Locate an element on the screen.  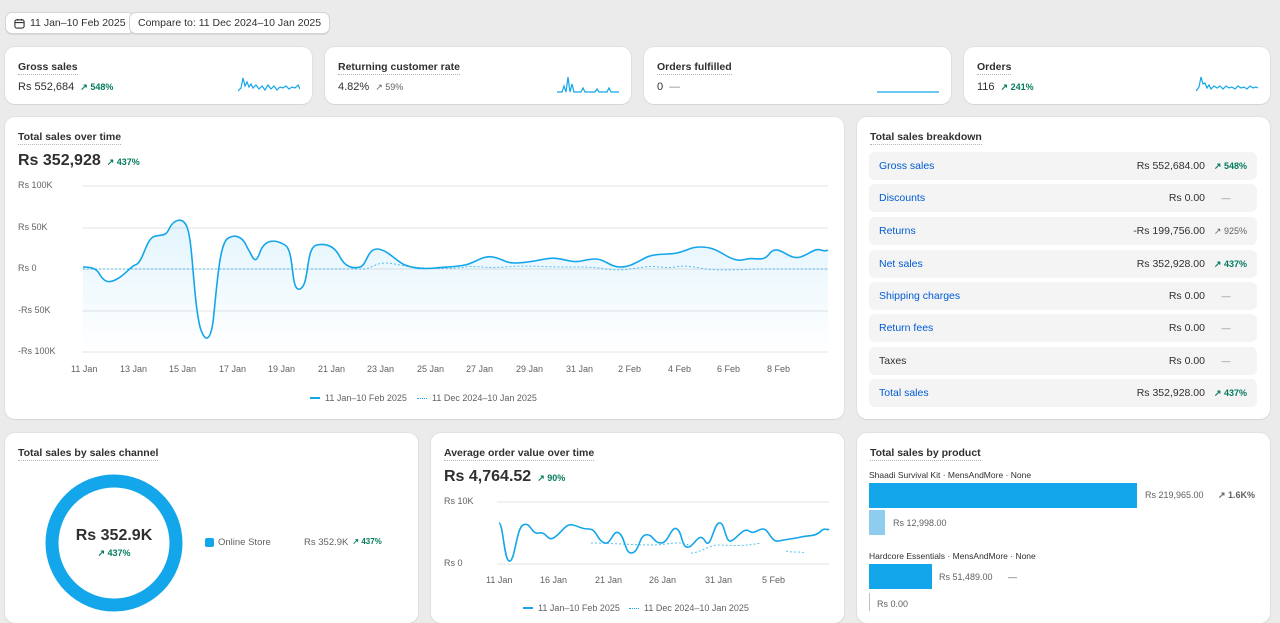
kpi-change: ↗ 59% is located at coordinates (389, 86).